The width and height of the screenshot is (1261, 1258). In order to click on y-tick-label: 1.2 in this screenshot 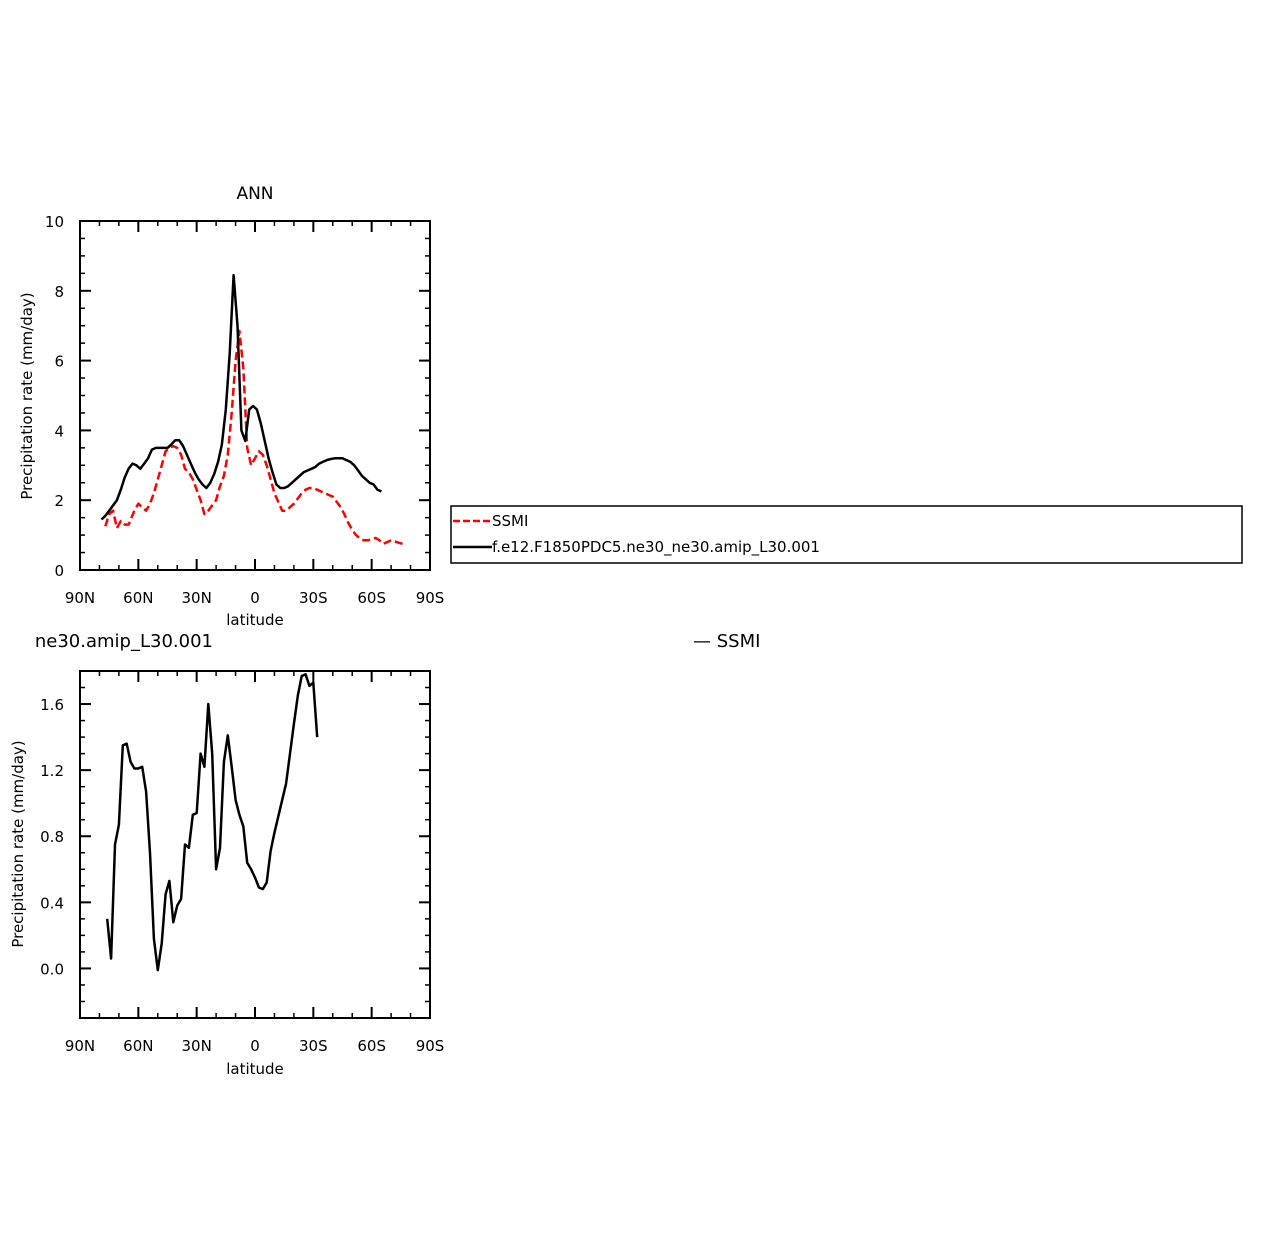, I will do `click(52, 771)`.